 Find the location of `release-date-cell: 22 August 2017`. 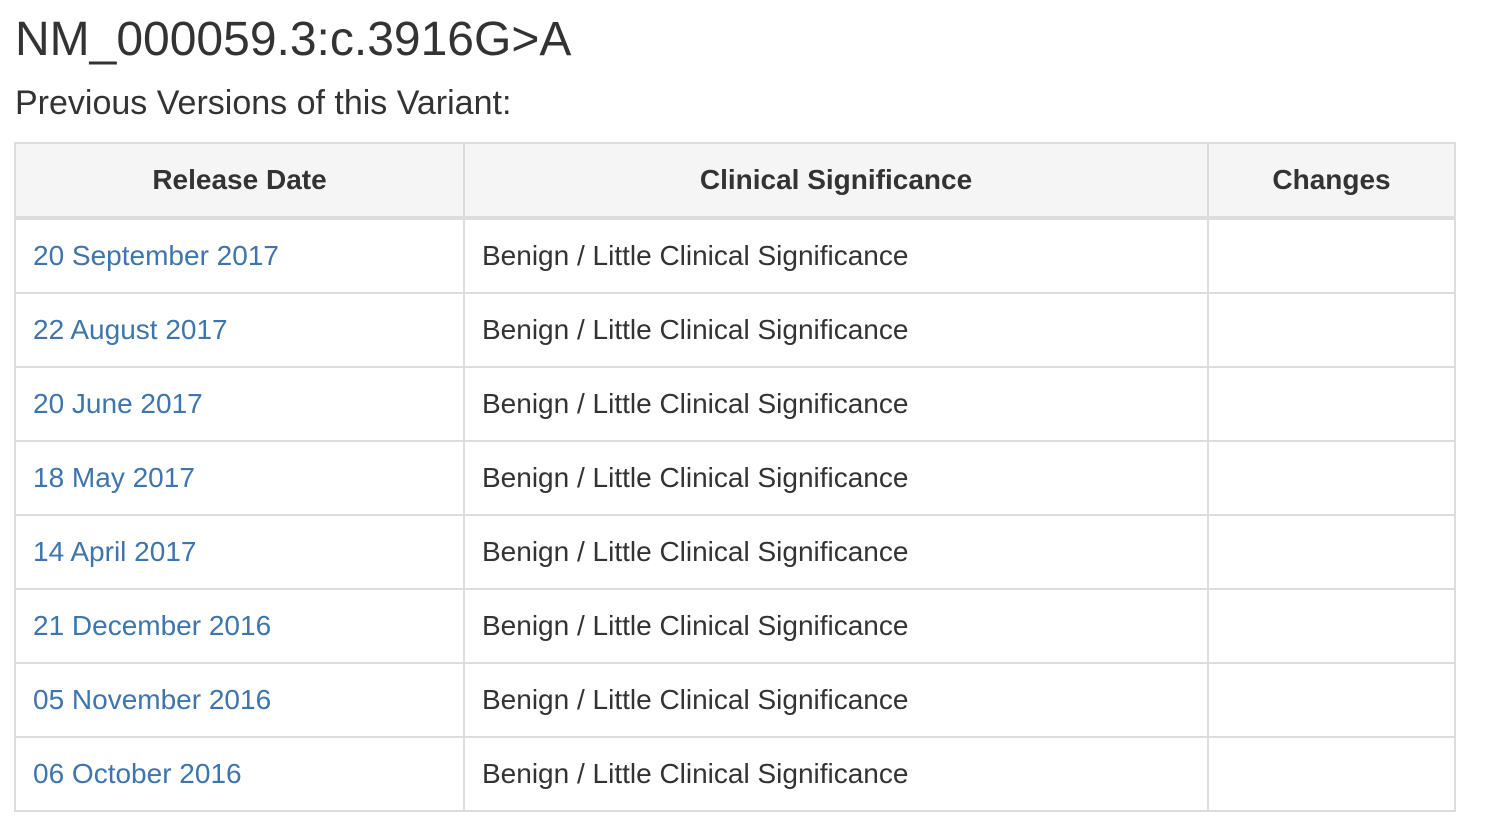

release-date-cell: 22 August 2017 is located at coordinates (239, 330).